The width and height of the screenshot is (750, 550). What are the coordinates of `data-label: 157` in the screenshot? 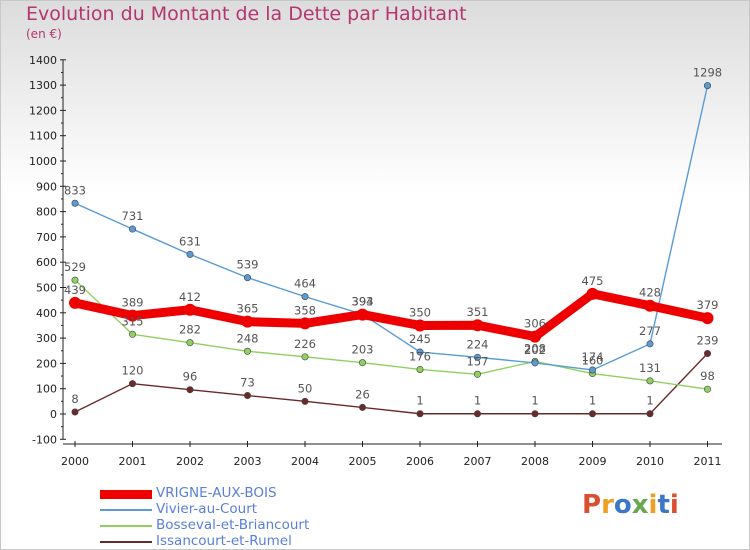 It's located at (478, 361).